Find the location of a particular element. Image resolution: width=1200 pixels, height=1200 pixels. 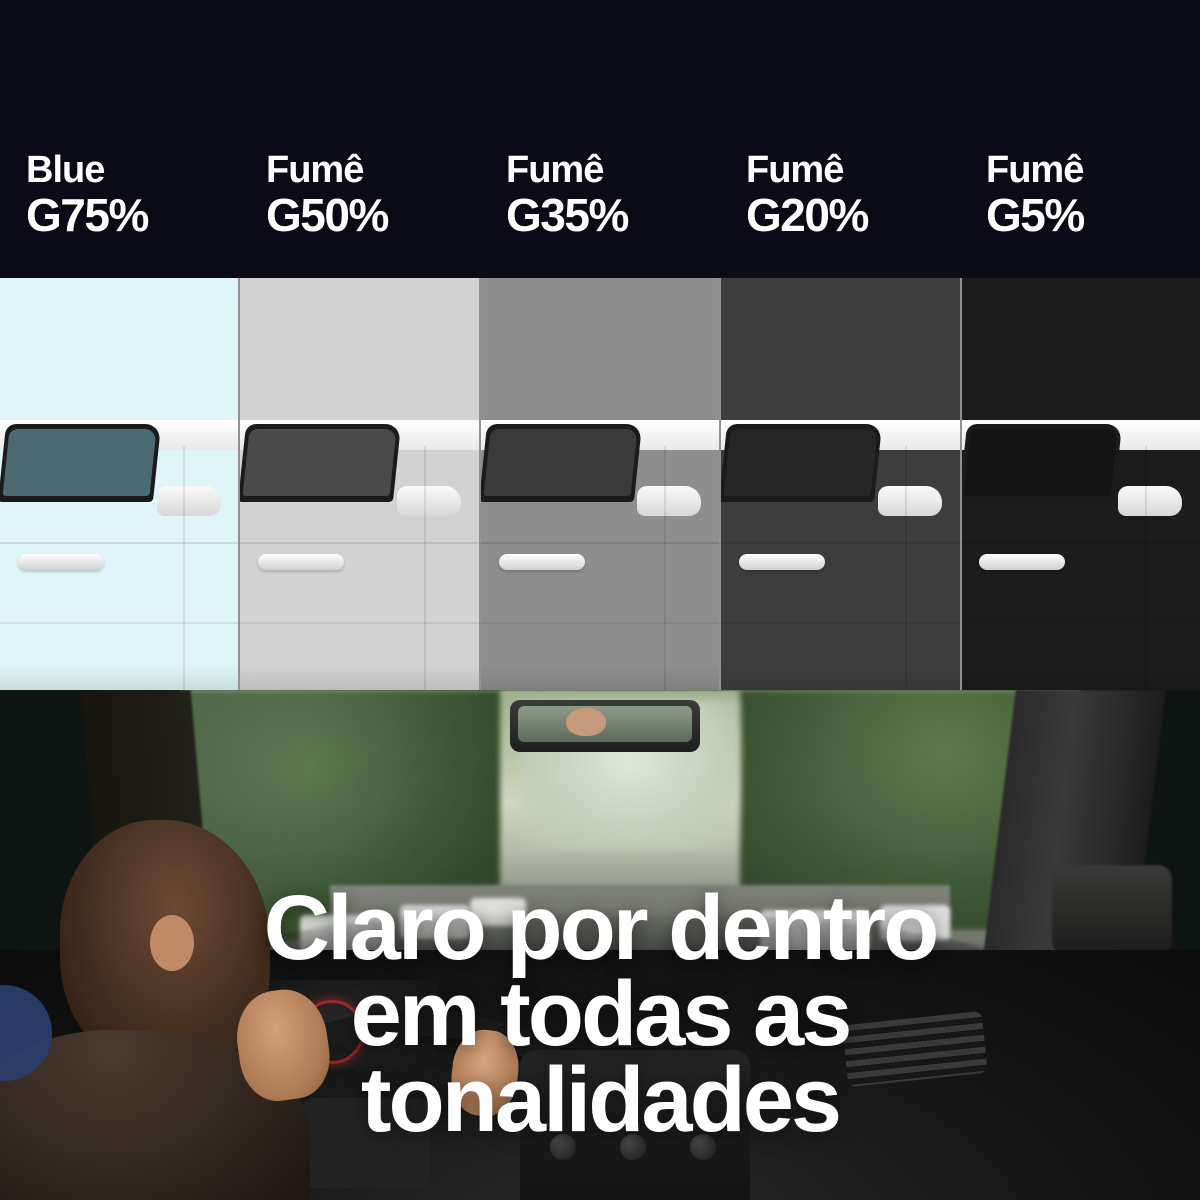

tint-label-fume-20: Fumê G20% is located at coordinates (840, 214).